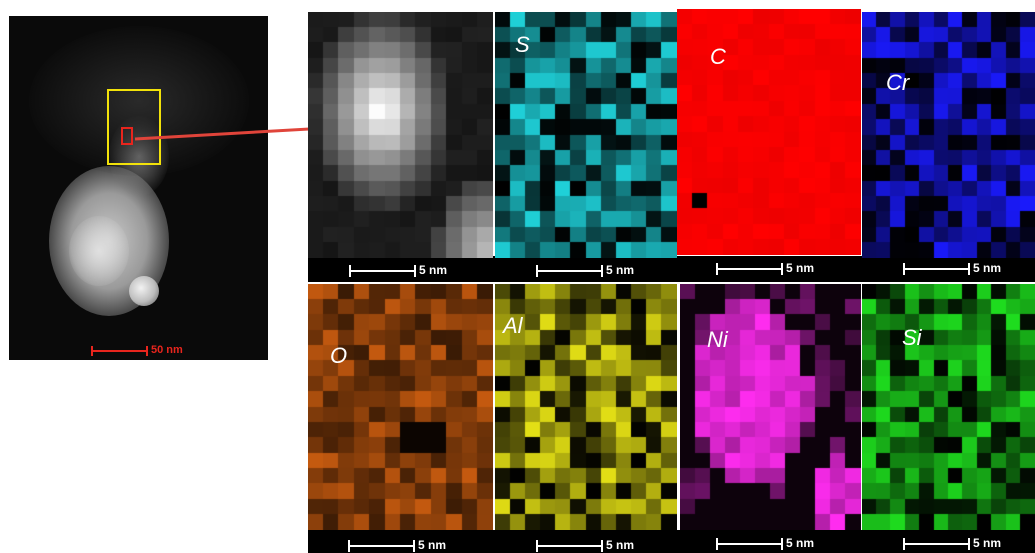 This screenshot has width=1035, height=553. I want to click on sulfur-map, so click(586, 135).